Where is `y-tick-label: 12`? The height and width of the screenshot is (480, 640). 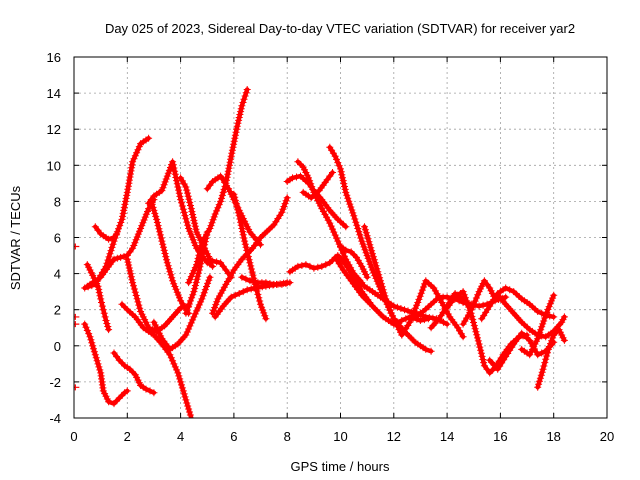
y-tick-label: 12 is located at coordinates (54, 129).